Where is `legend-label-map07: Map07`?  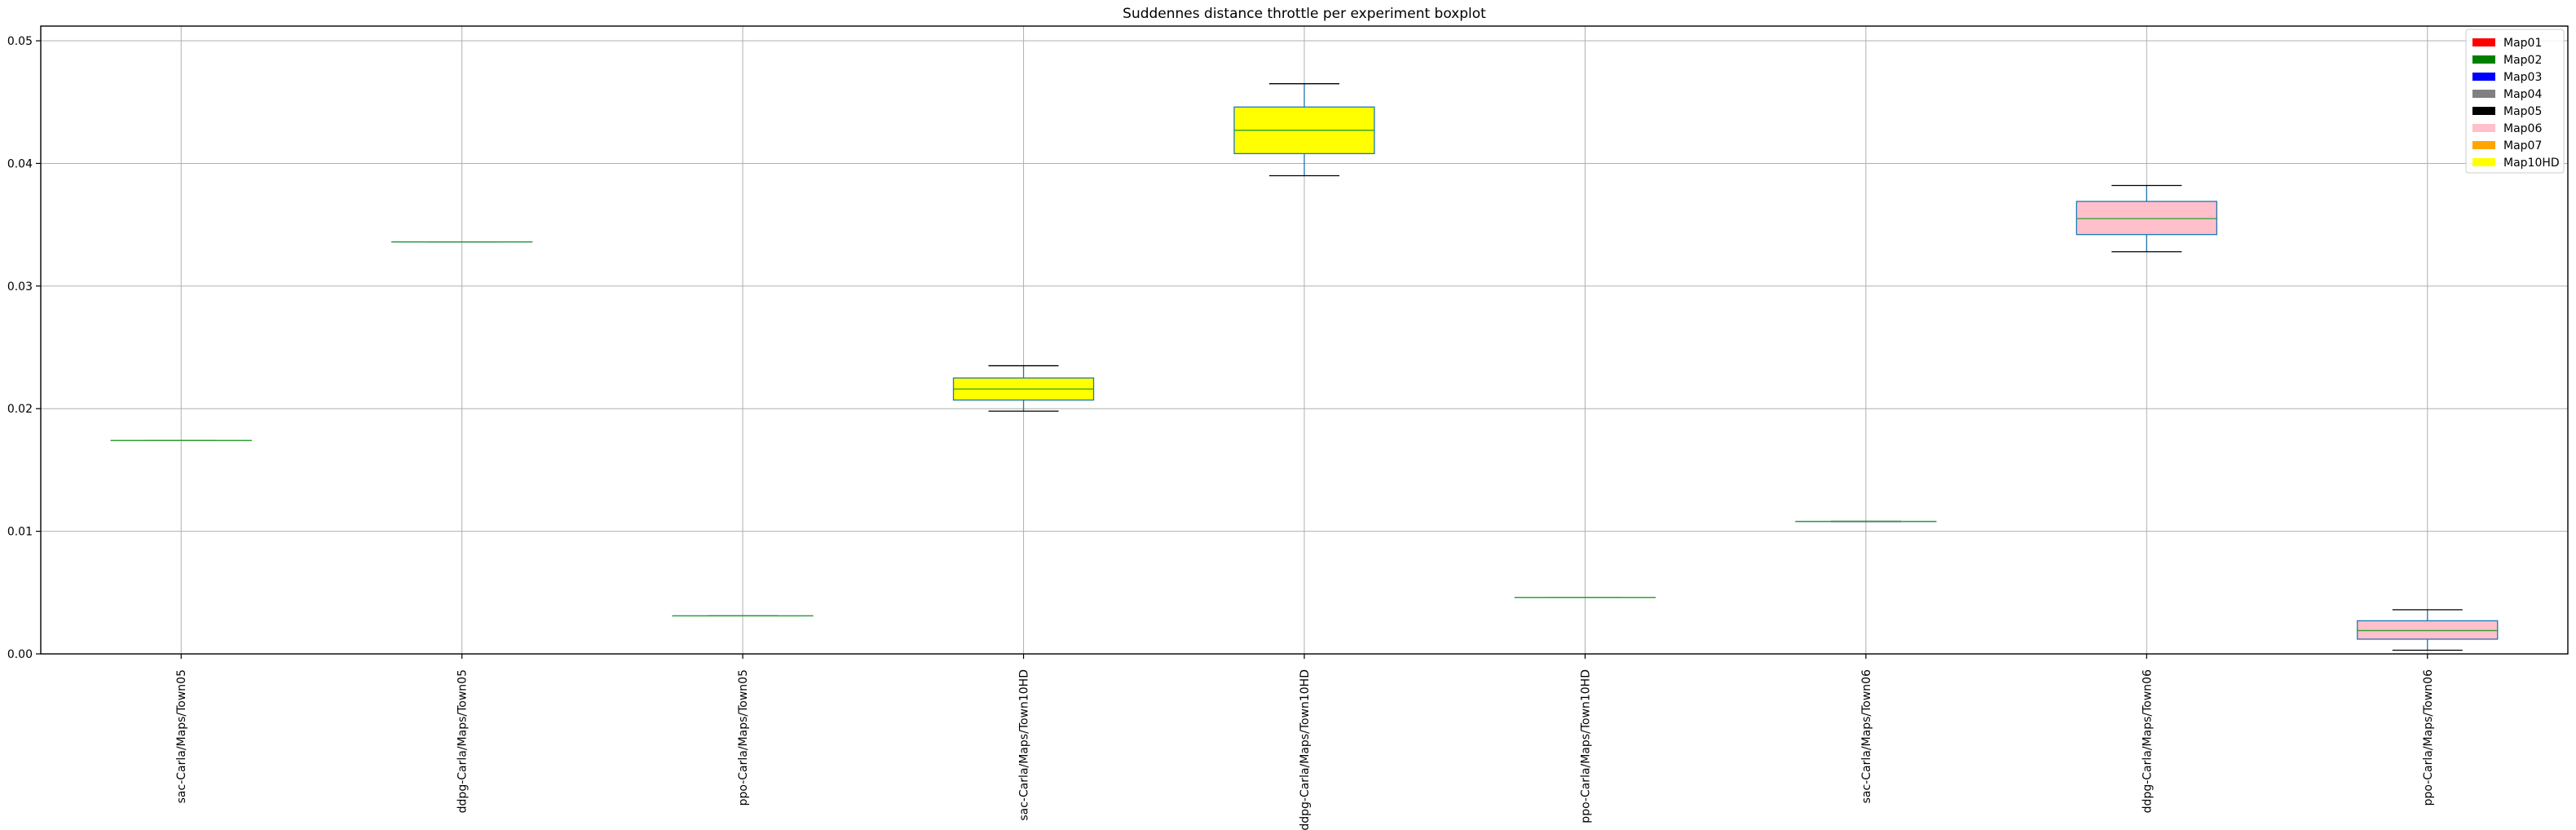
legend-label-map07: Map07 is located at coordinates (2522, 146).